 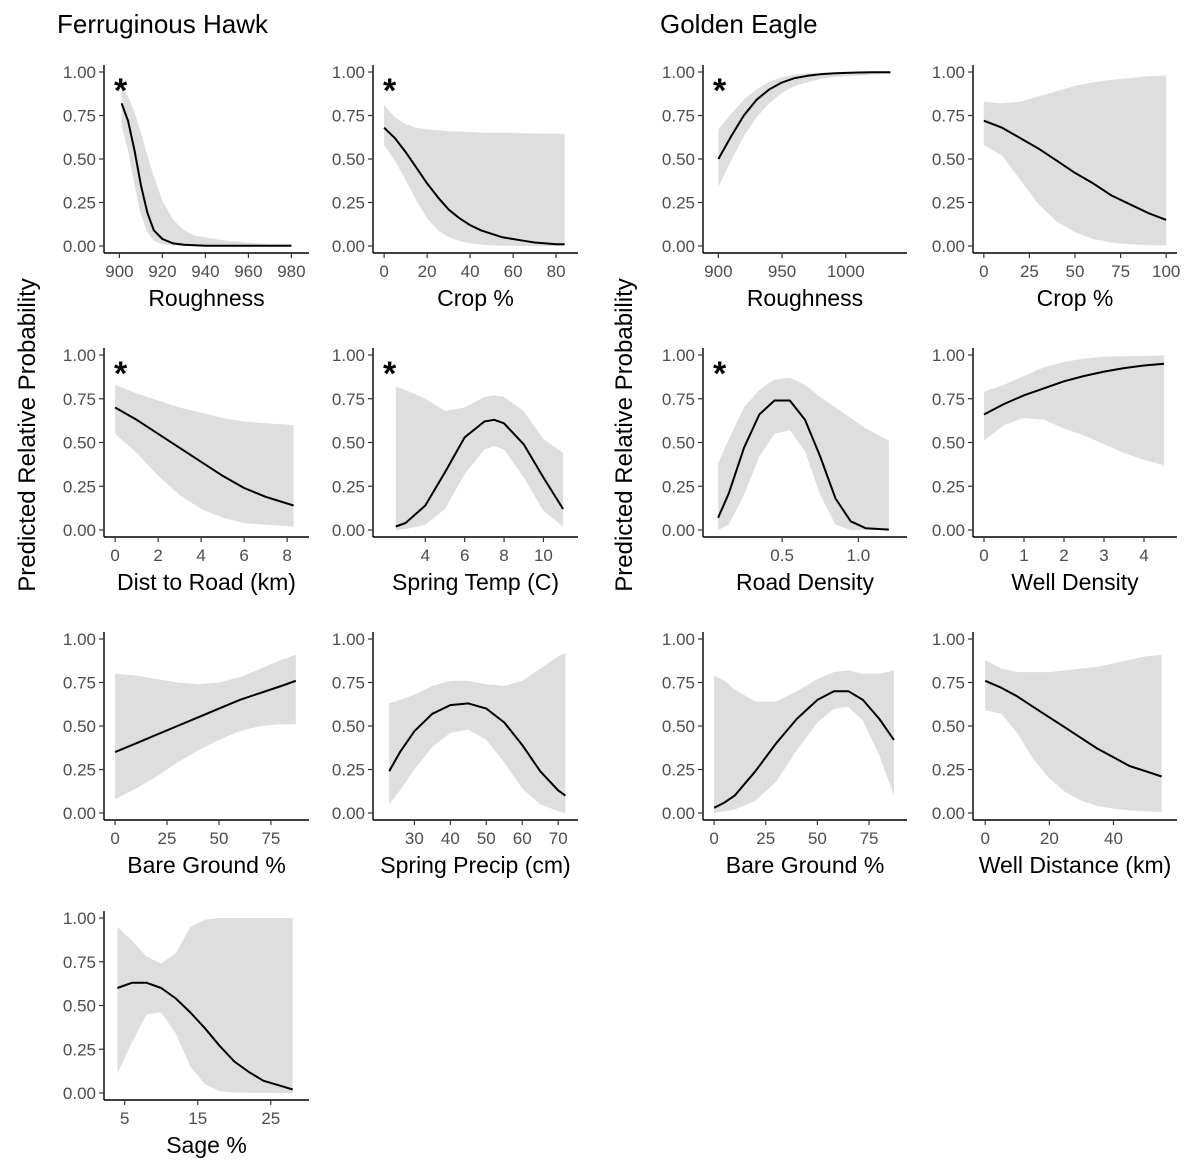 I want to click on x-tick-label: 1.0, so click(x=859, y=555).